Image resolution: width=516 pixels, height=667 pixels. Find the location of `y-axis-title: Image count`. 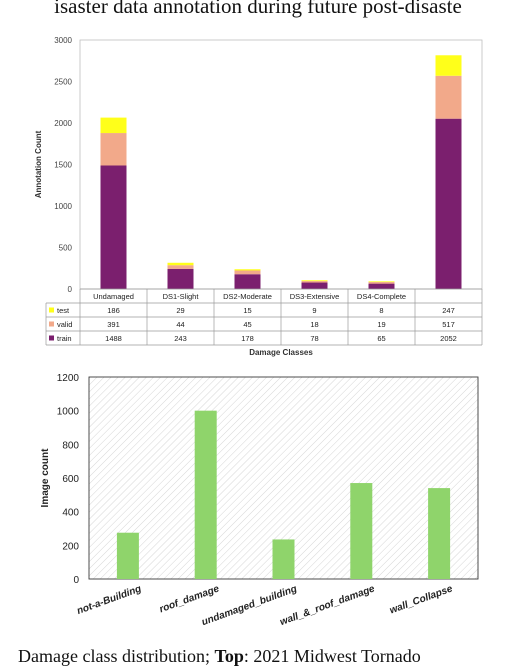

y-axis-title: Image count is located at coordinates (45, 478).